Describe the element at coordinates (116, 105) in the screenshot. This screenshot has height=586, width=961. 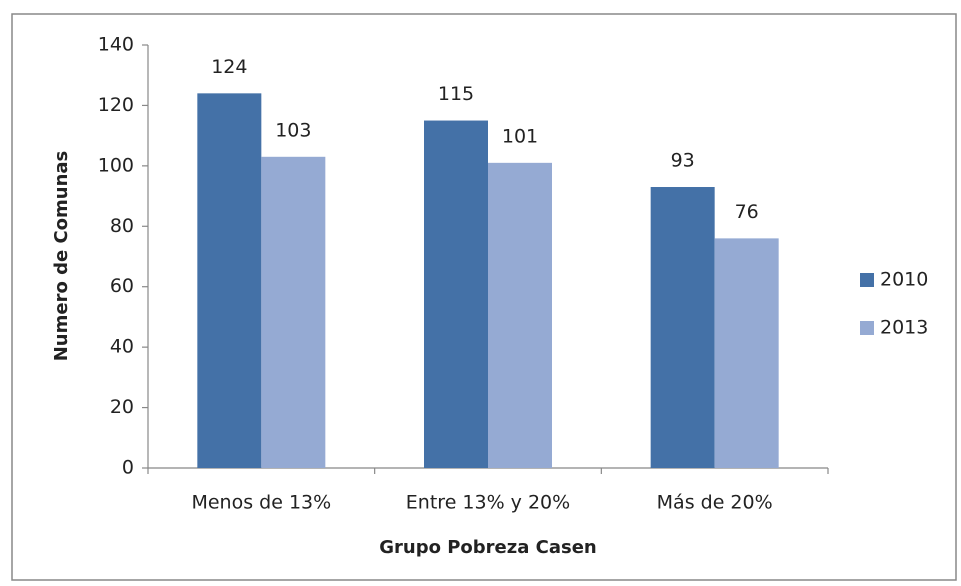
I see `y-tick-label: 120` at that location.